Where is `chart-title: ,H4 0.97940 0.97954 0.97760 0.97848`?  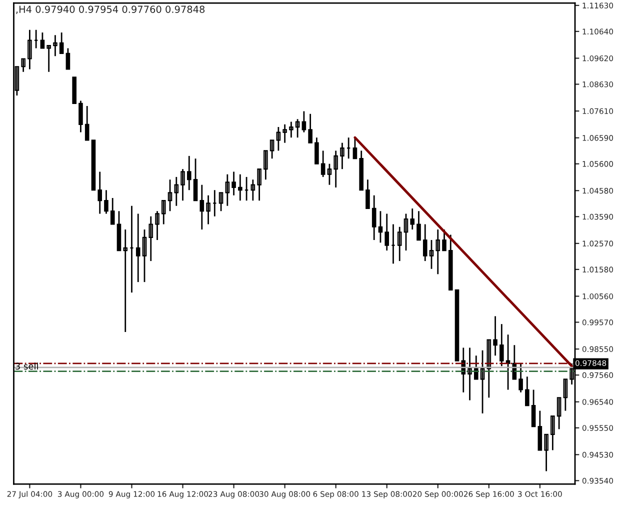 chart-title: ,H4 0.97940 0.97954 0.97760 0.97848 is located at coordinates (110, 10).